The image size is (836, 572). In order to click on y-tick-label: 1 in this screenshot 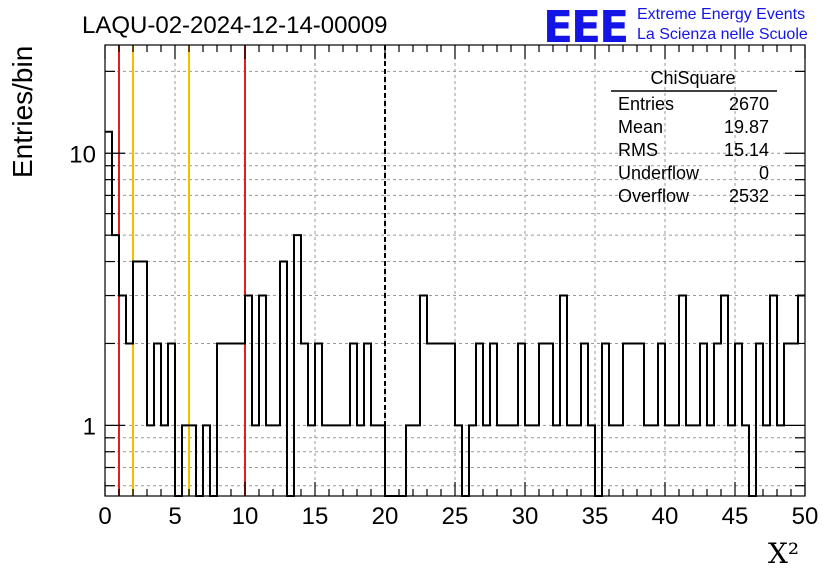, I will do `click(89, 426)`.